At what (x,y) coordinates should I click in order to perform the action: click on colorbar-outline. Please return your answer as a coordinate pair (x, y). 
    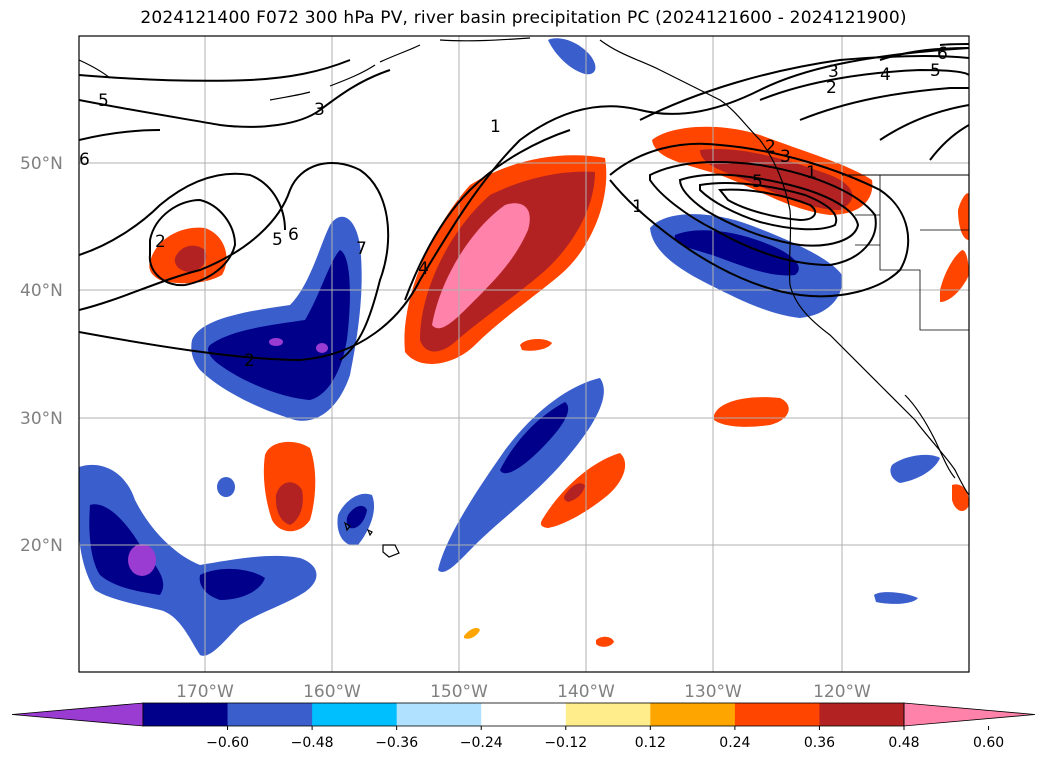
    Looking at the image, I should click on (523, 714).